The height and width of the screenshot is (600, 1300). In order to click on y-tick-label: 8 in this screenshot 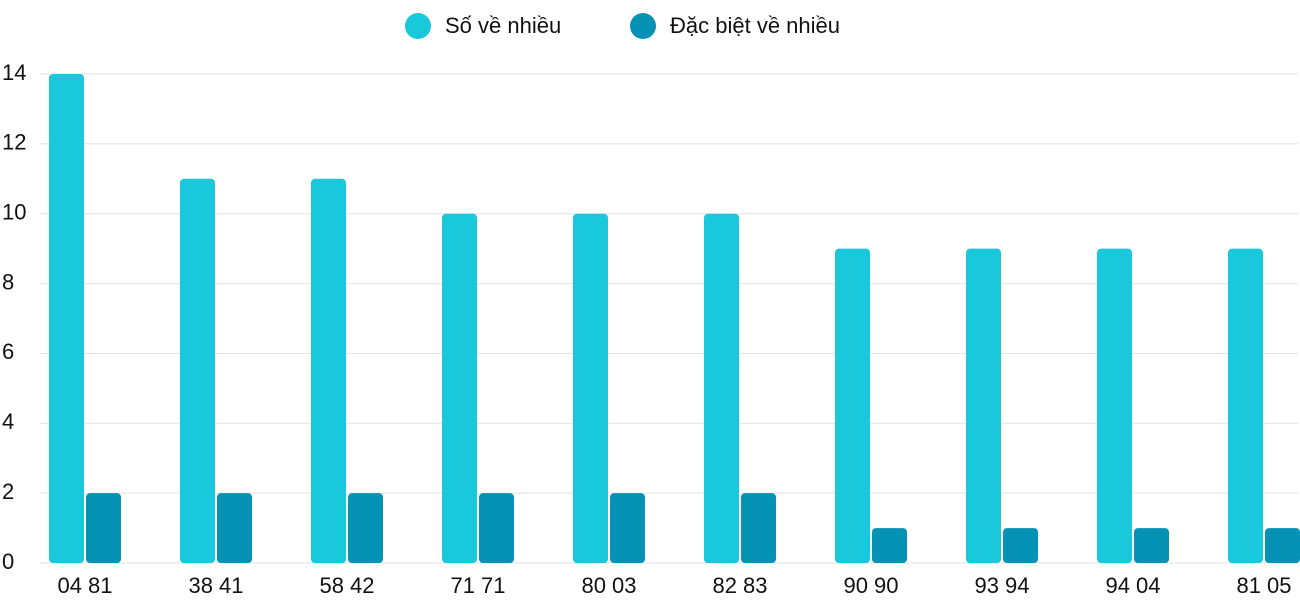, I will do `click(8, 281)`.